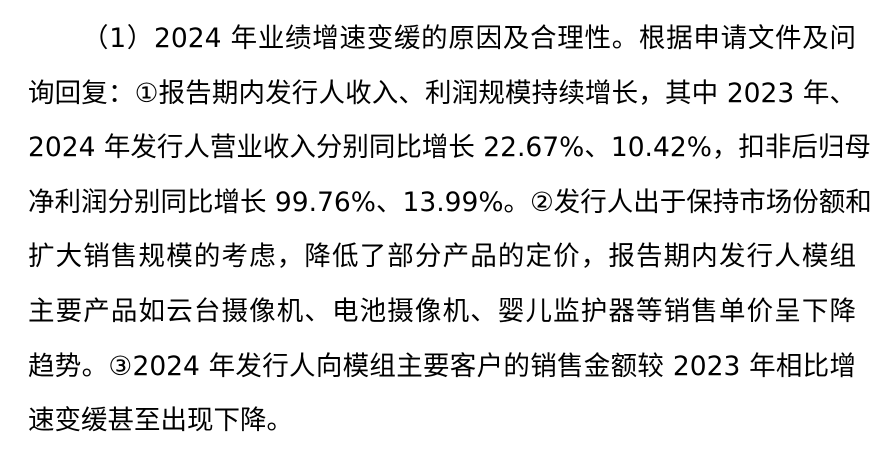 This screenshot has height=449, width=878. I want to click on paragraph-line: 趋势。③2024 年发行人向模组主要客户的销售金额较 2023 年相比增, so click(442, 366).